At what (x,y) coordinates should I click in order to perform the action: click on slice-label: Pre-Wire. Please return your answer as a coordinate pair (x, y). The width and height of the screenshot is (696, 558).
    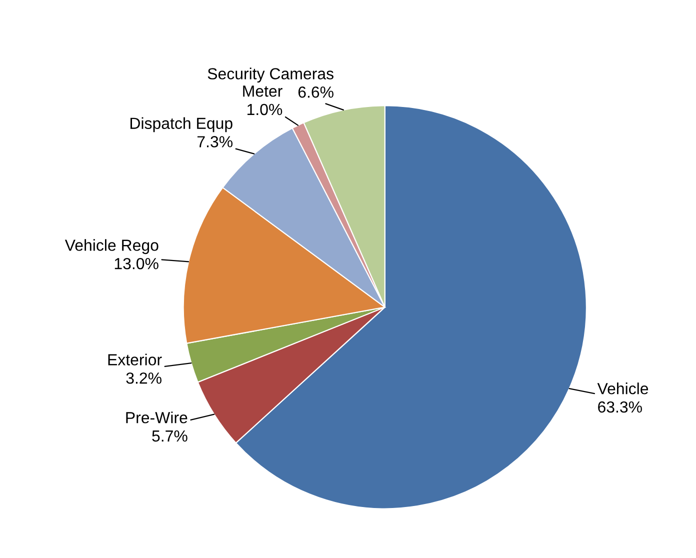
    Looking at the image, I should click on (157, 418).